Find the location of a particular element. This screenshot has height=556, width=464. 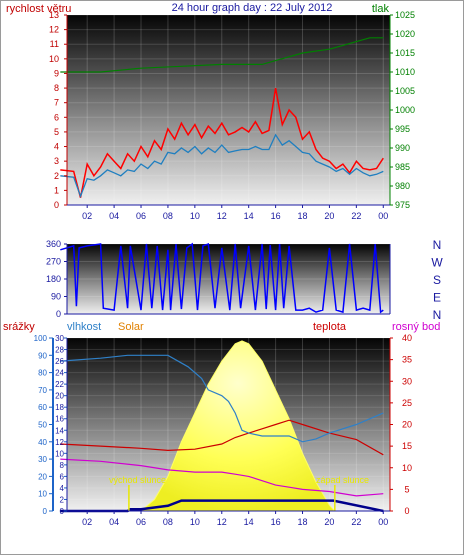

sunrise-label: východ slunce is located at coordinates (137, 480).